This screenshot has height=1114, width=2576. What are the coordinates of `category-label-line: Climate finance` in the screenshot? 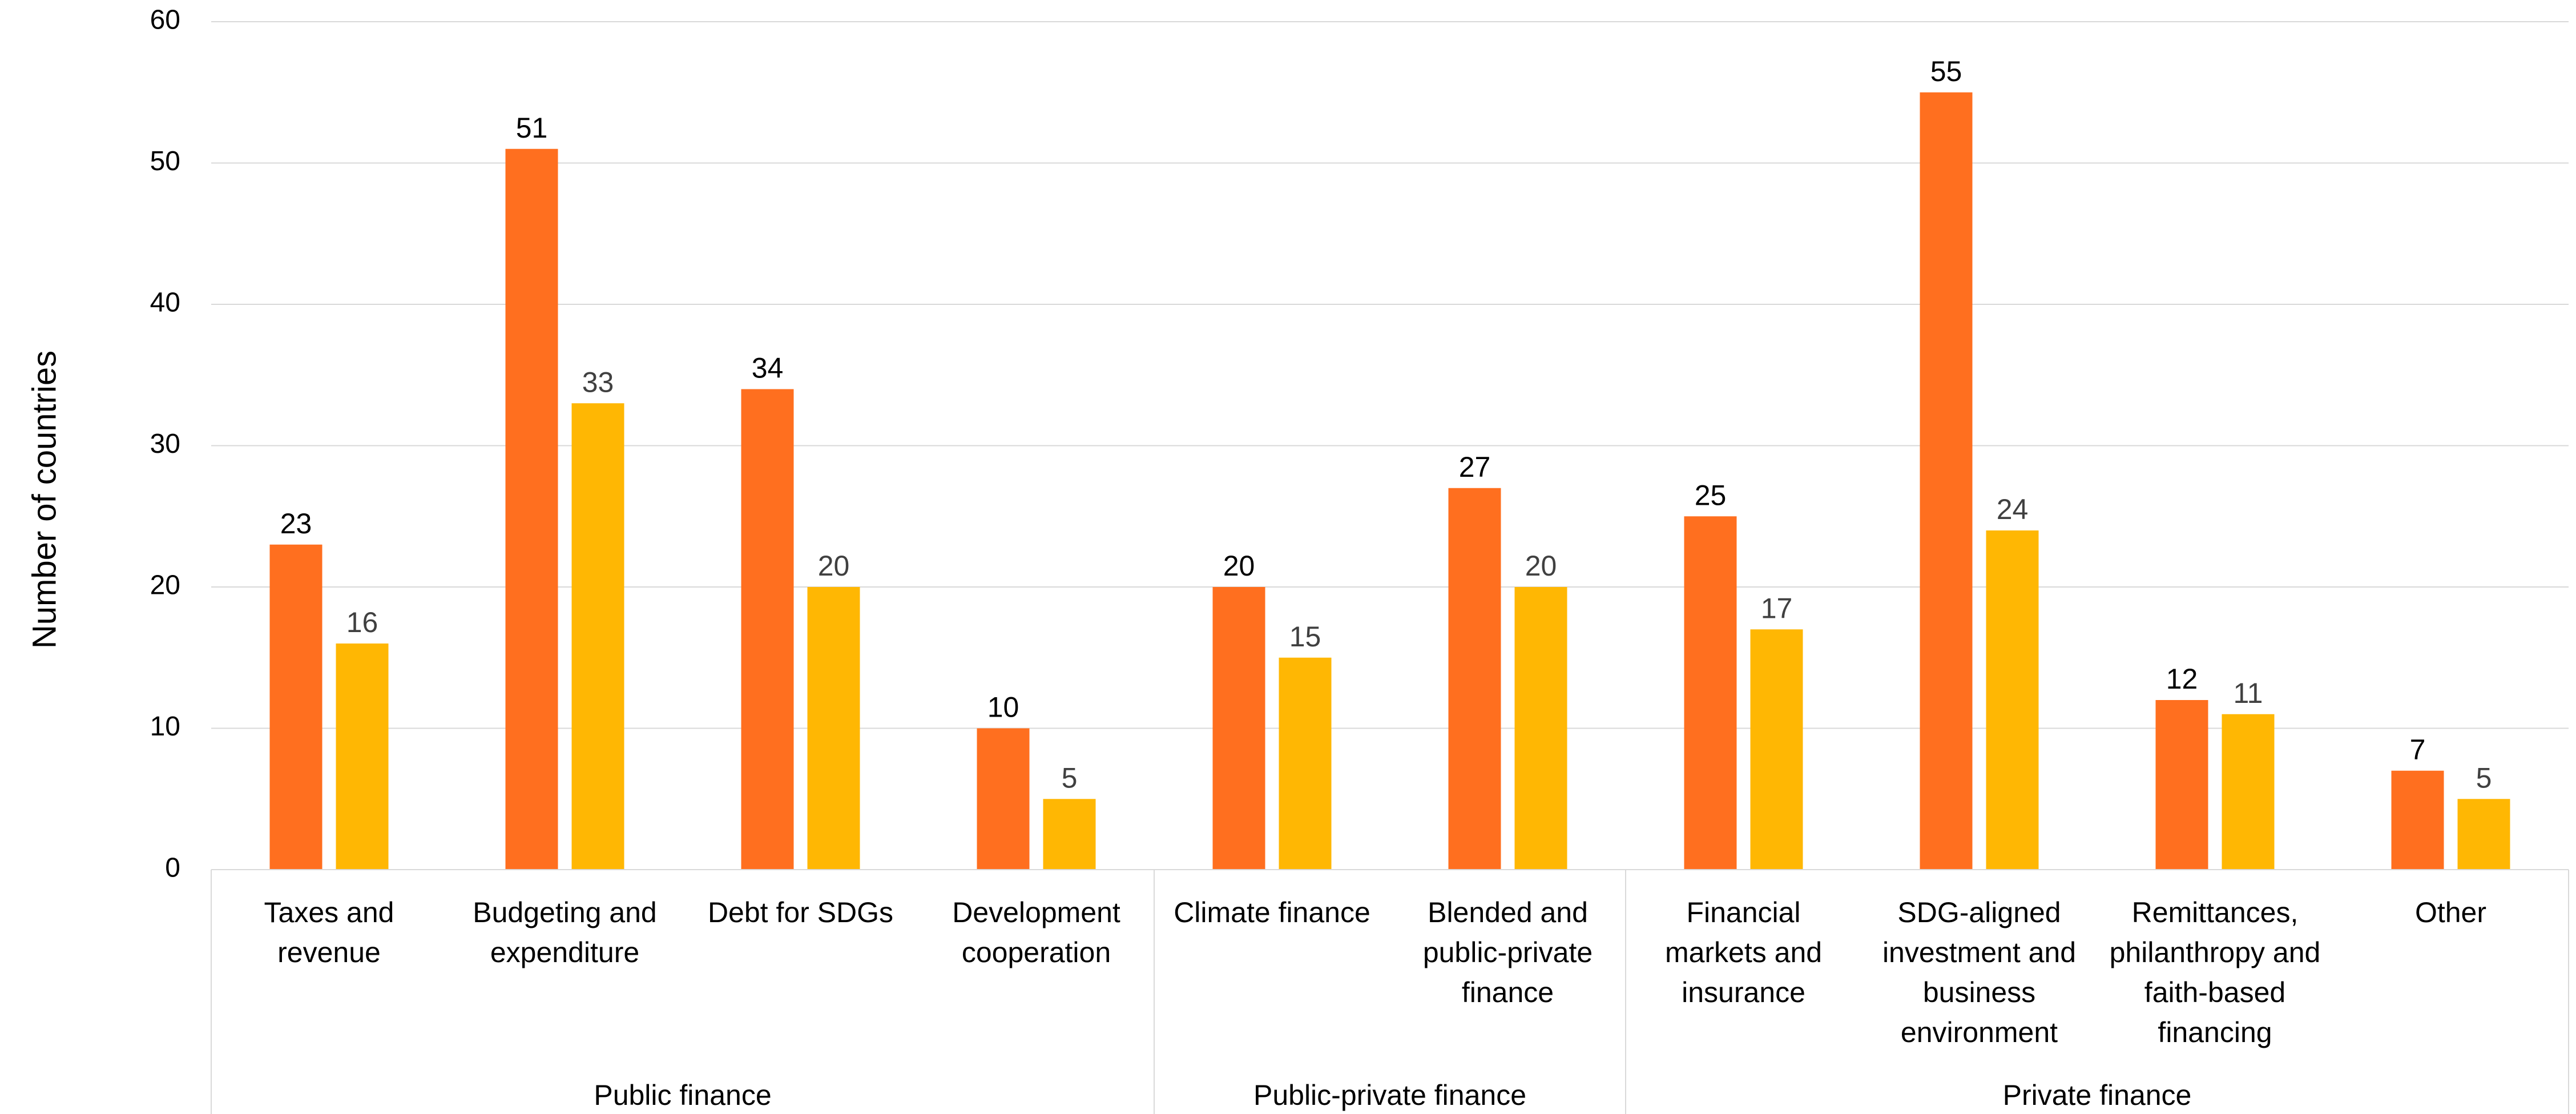 It's located at (1272, 912).